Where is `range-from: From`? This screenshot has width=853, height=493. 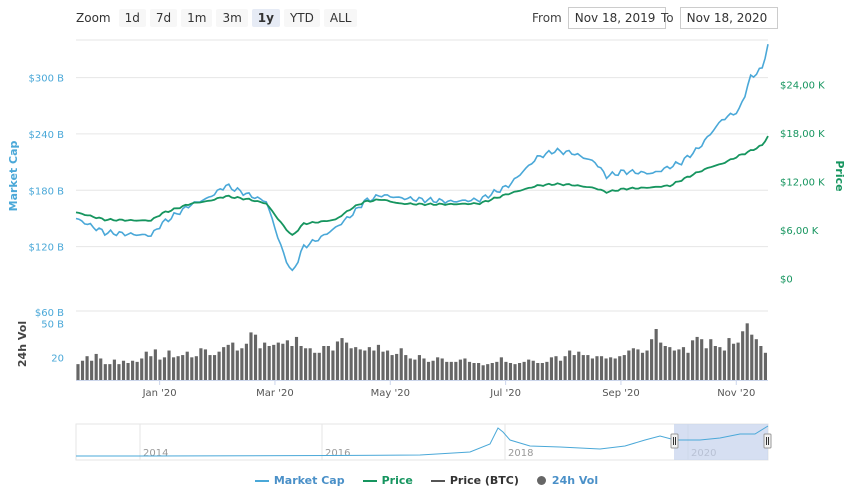
range-from: From is located at coordinates (599, 18).